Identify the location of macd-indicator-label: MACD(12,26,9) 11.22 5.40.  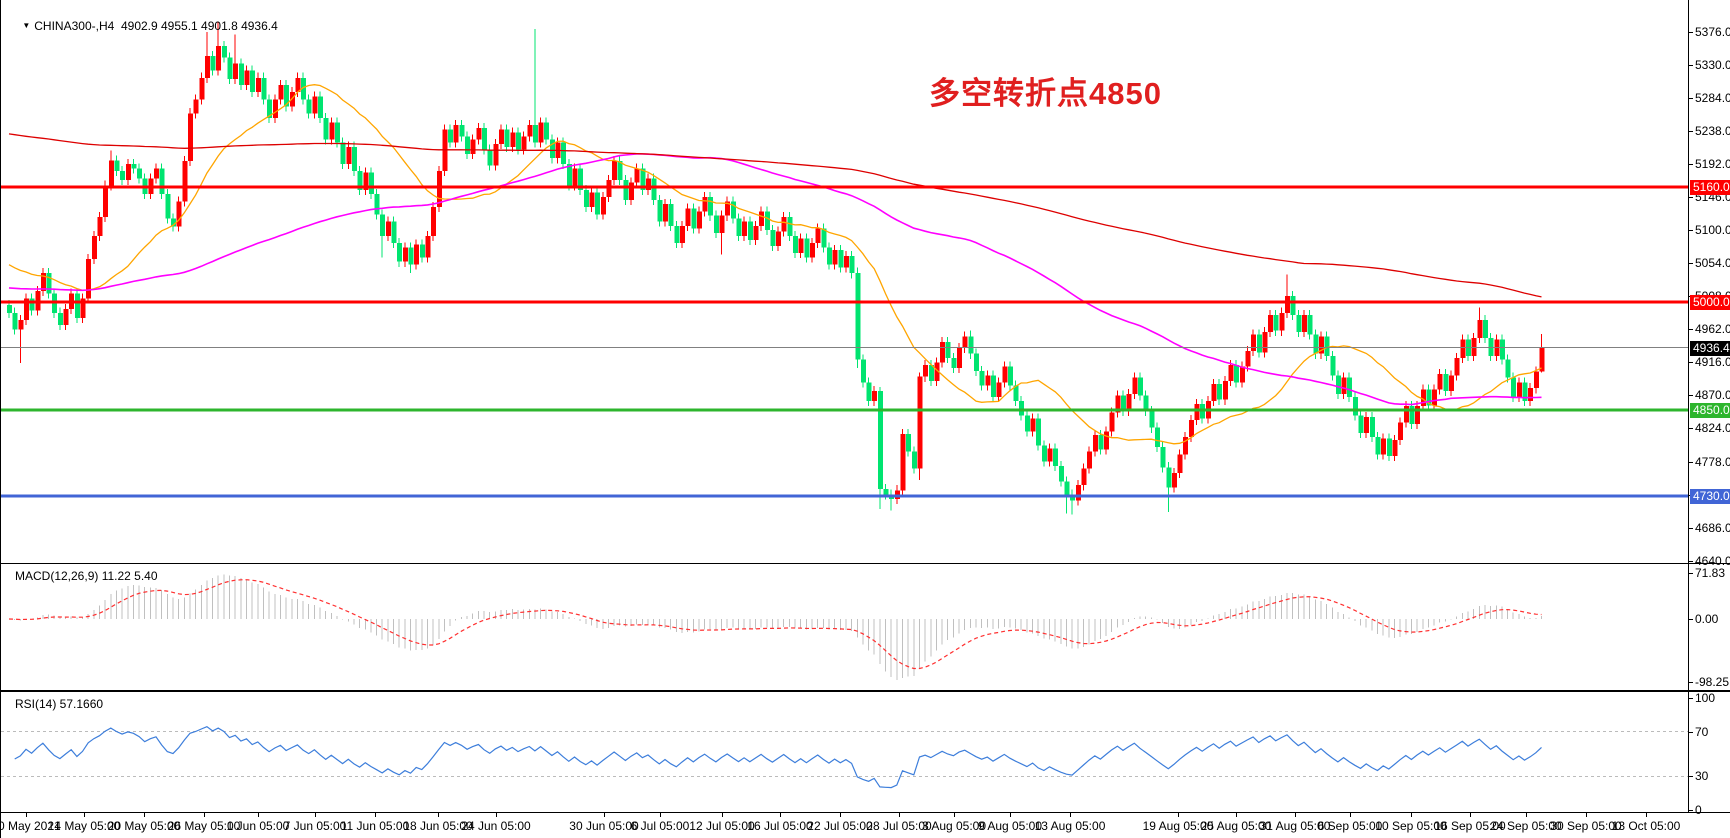
(86, 576).